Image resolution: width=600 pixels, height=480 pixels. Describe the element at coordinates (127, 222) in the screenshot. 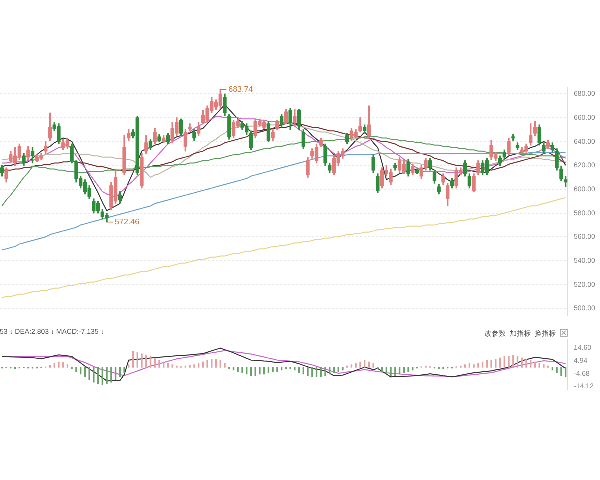

I see `annotation: 572.46` at that location.